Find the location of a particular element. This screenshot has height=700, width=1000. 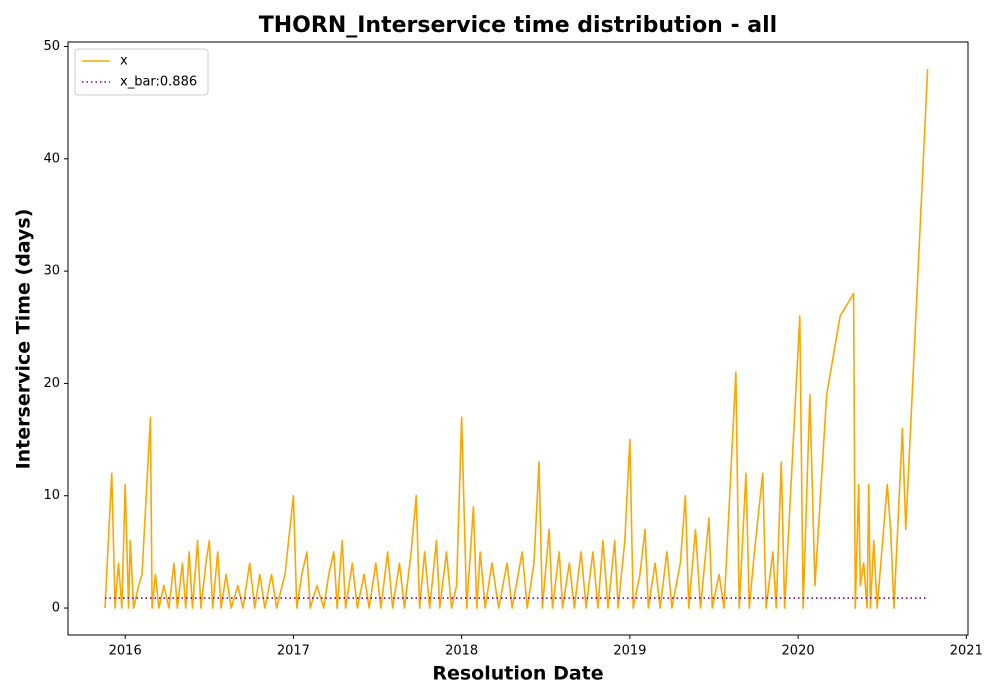

x-axis-label: Resolution Date is located at coordinates (517, 674).